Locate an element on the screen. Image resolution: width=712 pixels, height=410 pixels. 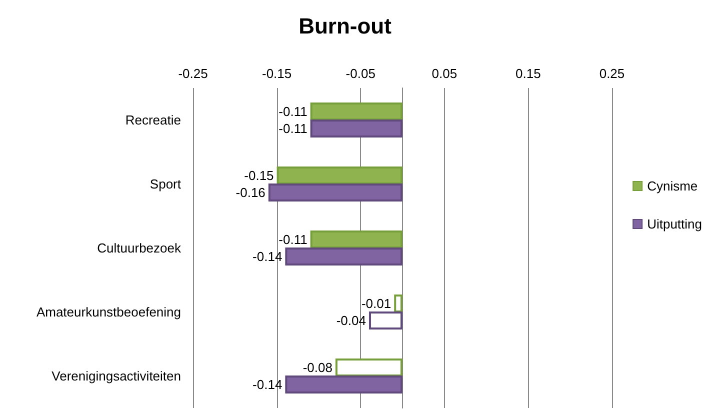
x-tick-label: 0.05 is located at coordinates (445, 73).